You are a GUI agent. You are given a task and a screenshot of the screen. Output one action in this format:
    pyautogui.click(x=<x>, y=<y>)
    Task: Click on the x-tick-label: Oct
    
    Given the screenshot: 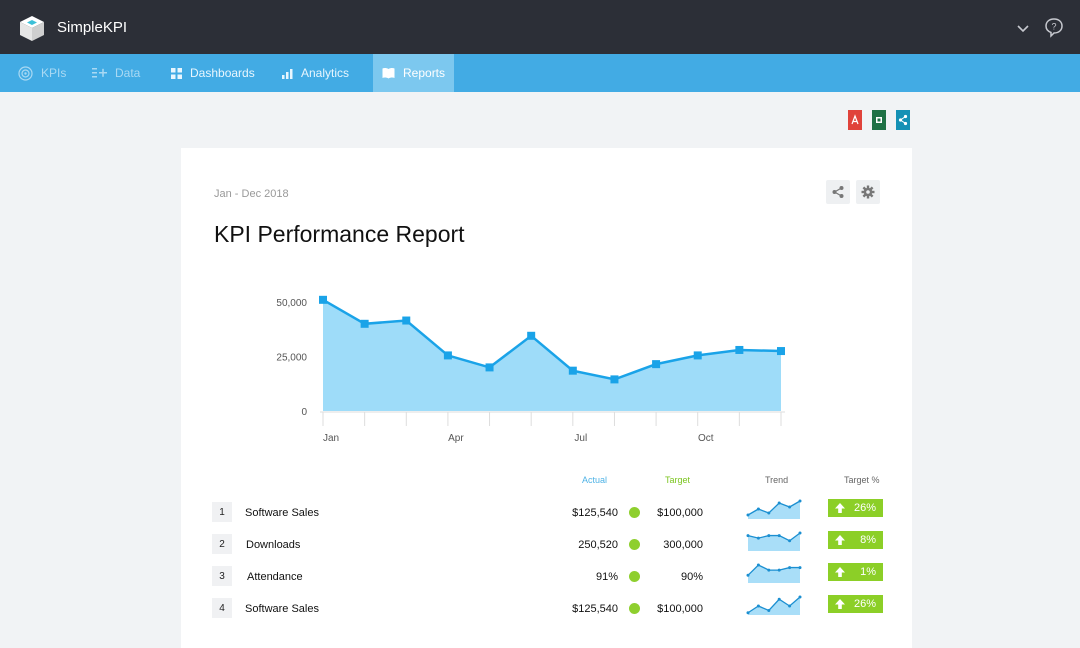 What is the action you would take?
    pyautogui.click(x=706, y=438)
    